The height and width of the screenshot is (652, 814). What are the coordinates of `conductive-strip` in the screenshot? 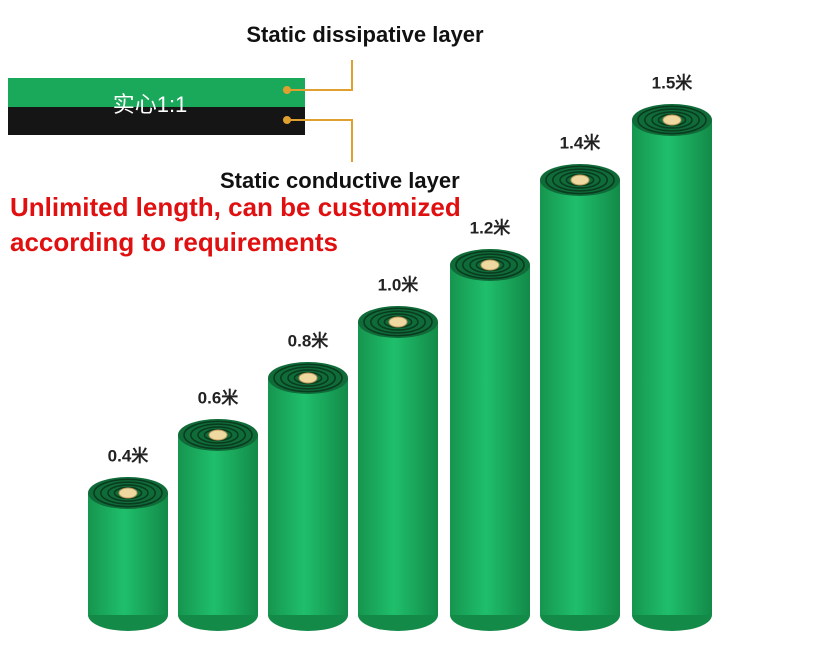 It's located at (156, 121).